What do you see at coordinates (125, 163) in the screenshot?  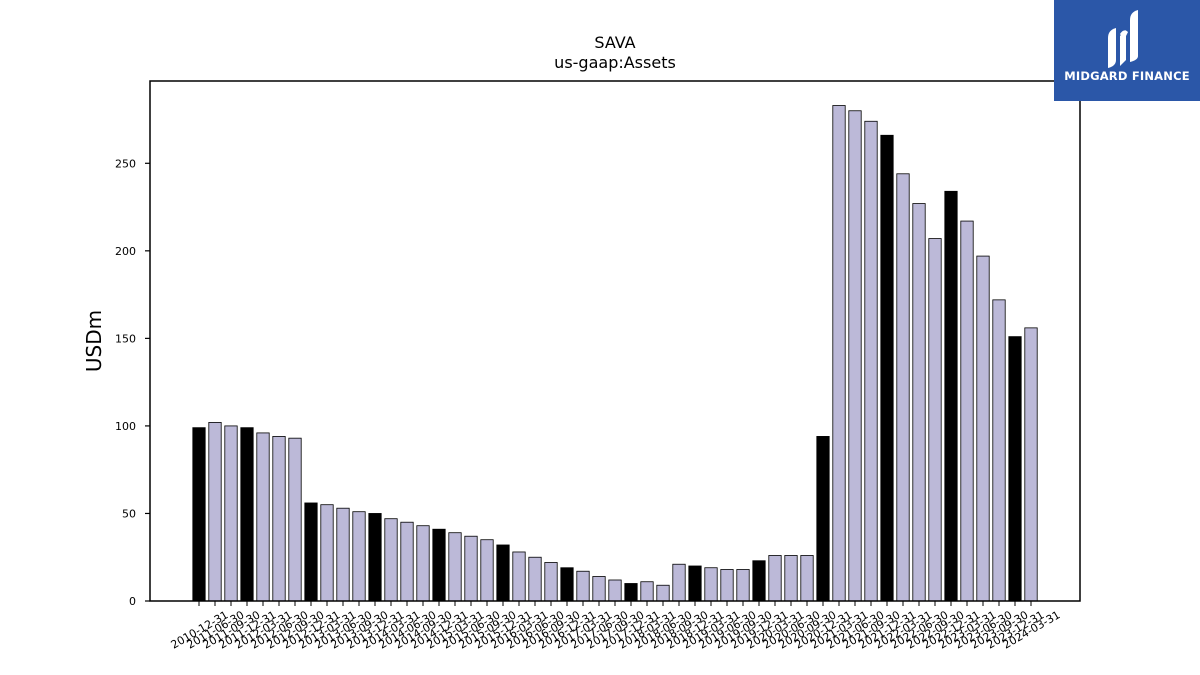 I see `y-tick-label: 250` at bounding box center [125, 163].